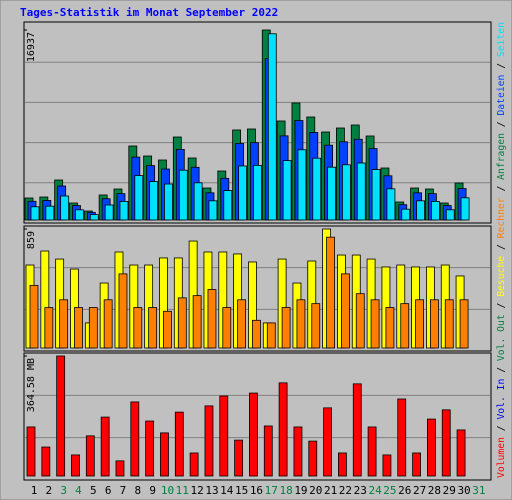  Describe the element at coordinates (449, 490) in the screenshot. I see `x-tick-label: 29` at that location.